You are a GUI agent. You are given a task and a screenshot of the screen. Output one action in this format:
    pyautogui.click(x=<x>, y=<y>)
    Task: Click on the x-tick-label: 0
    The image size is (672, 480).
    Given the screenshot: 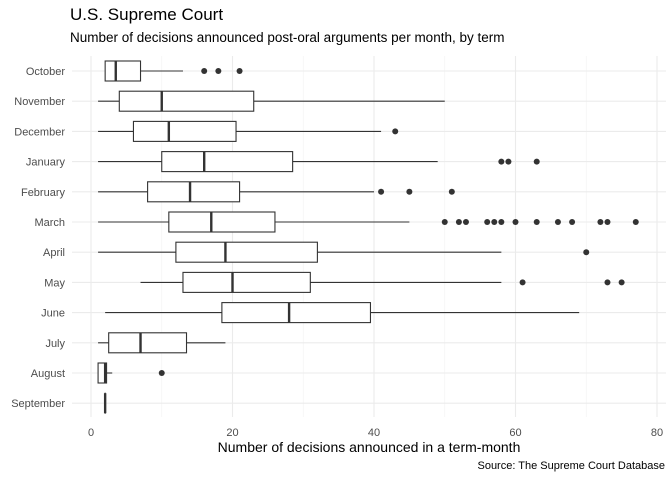 What is the action you would take?
    pyautogui.click(x=91, y=433)
    